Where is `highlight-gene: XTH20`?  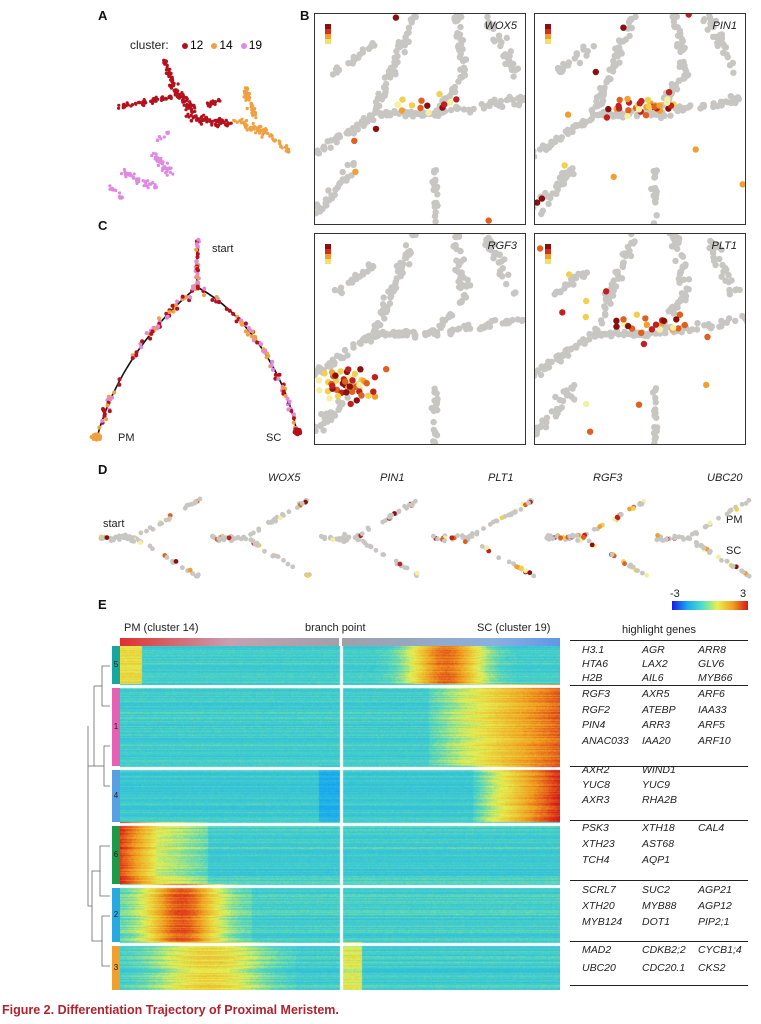
highlight-gene: XTH20 is located at coordinates (598, 906).